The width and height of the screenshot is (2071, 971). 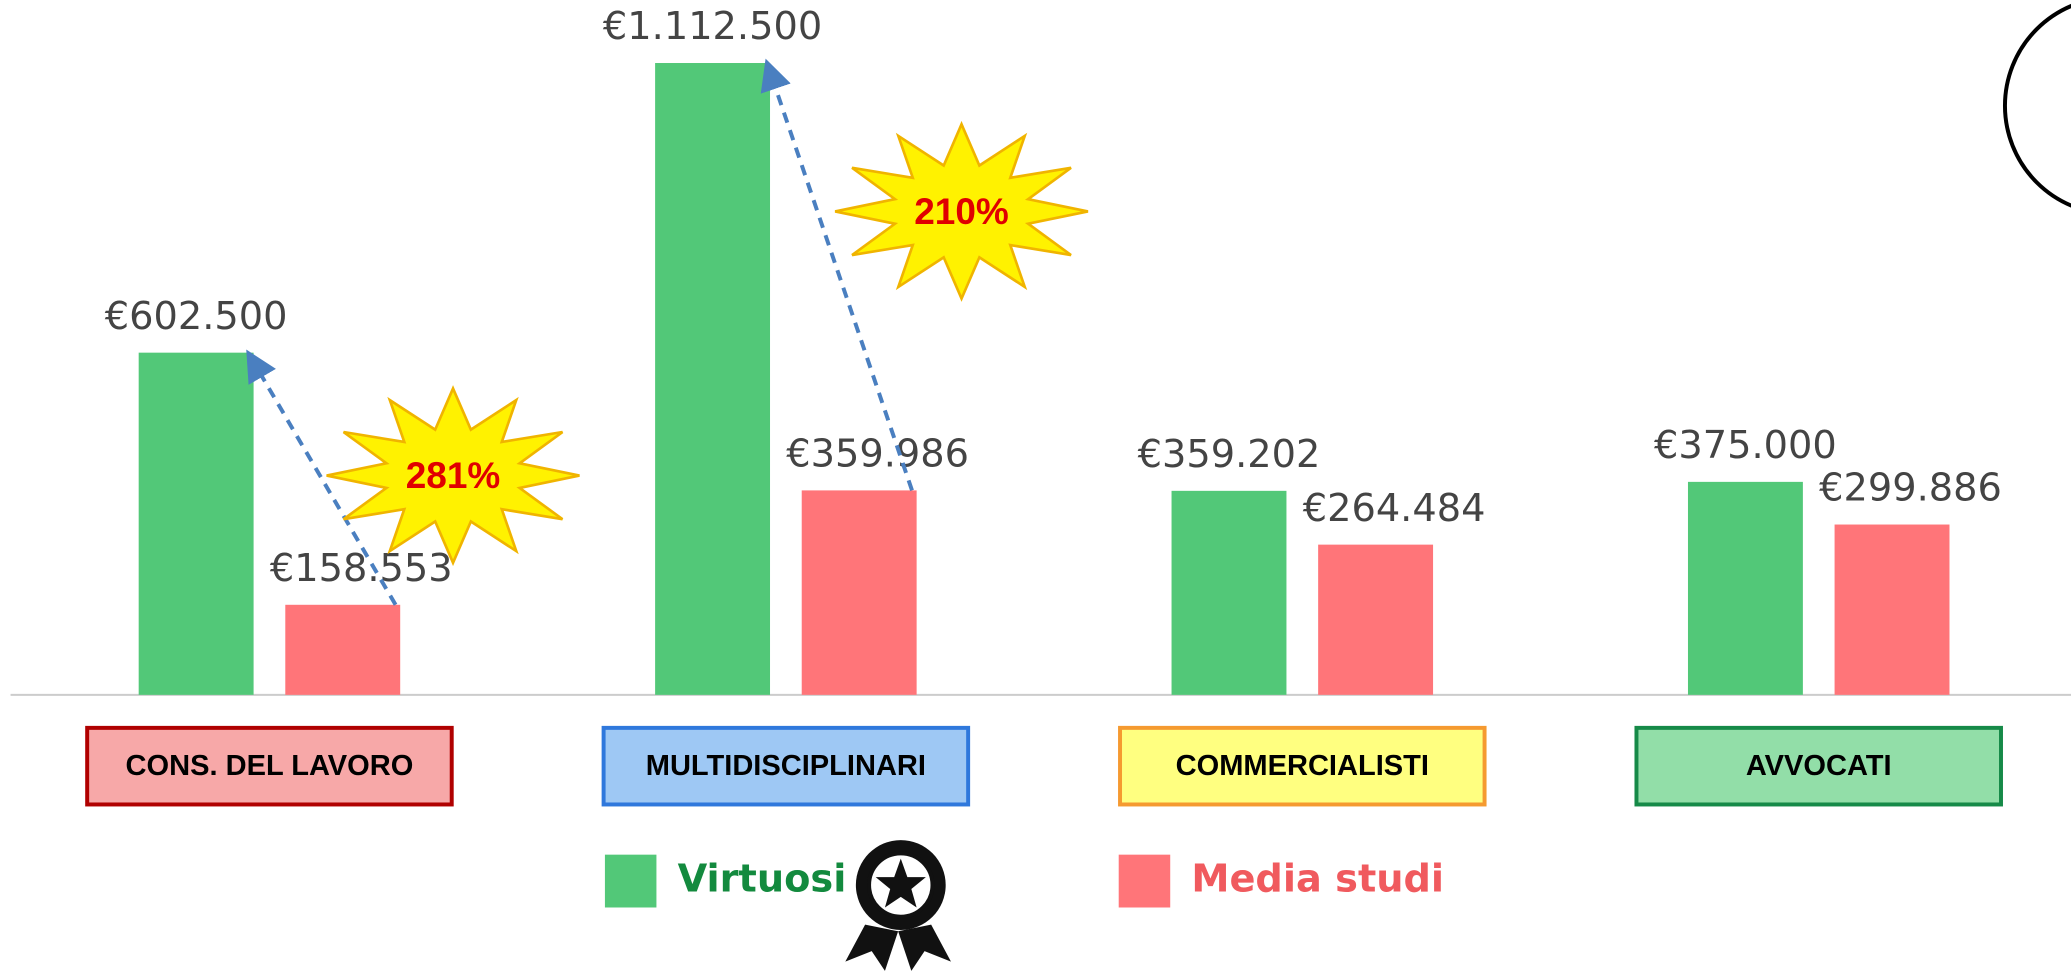 What do you see at coordinates (877, 454) in the screenshot?
I see `data-label: €359.986` at bounding box center [877, 454].